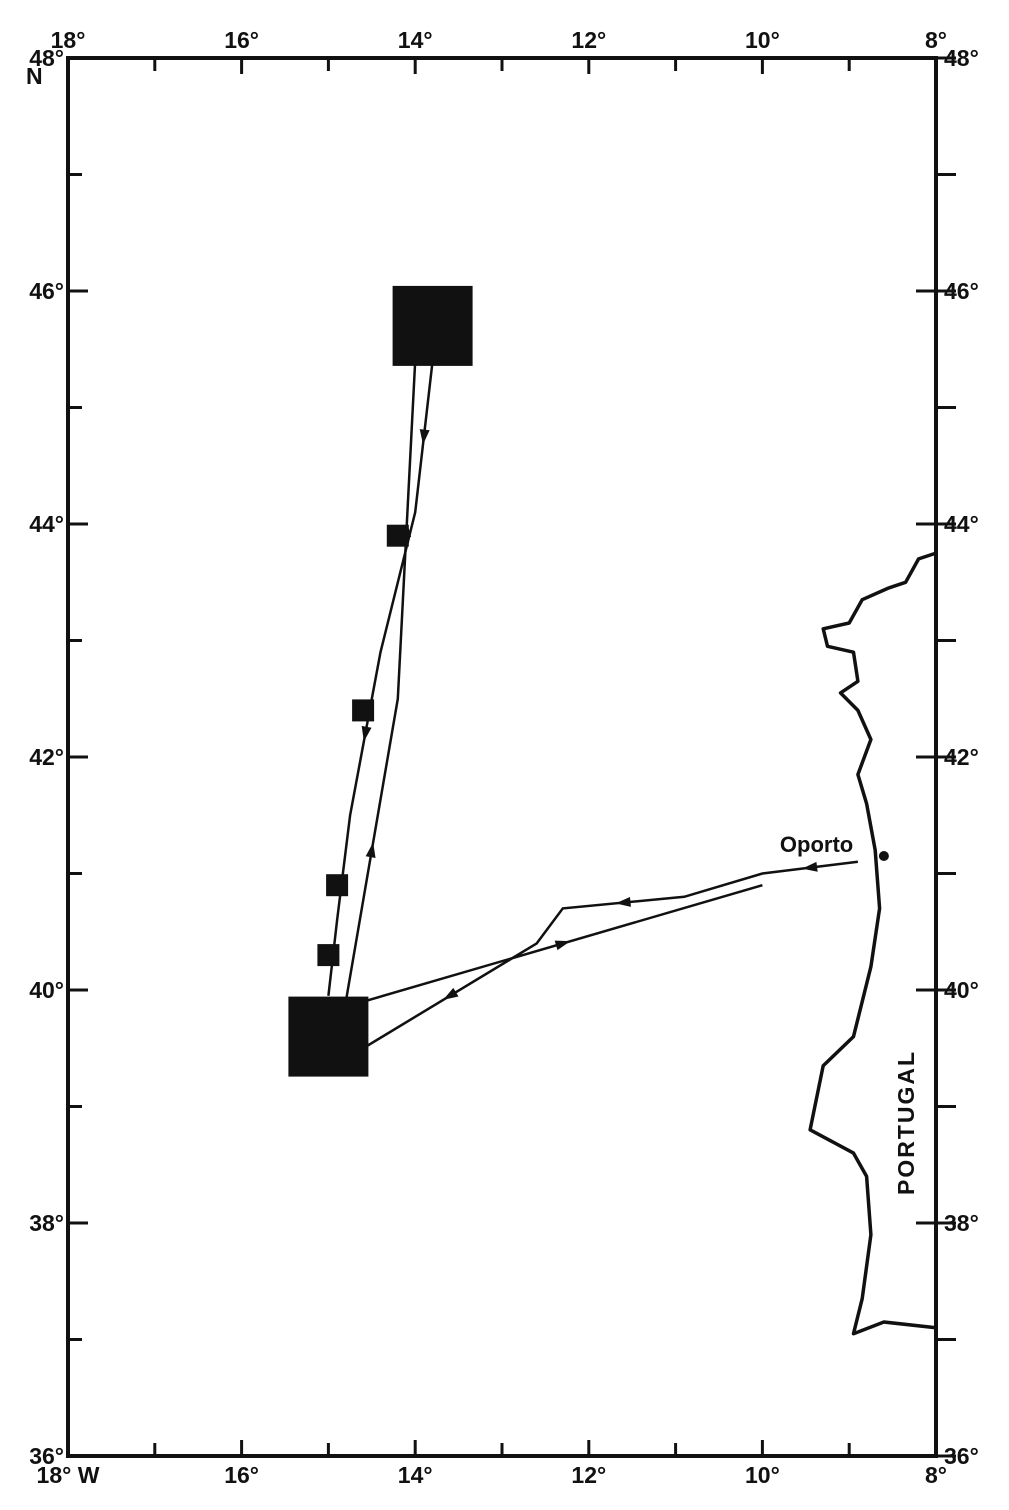 Image resolution: width=1009 pixels, height=1510 pixels. Describe the element at coordinates (906, 1122) in the screenshot. I see `country-label: PORTUGAL` at that location.